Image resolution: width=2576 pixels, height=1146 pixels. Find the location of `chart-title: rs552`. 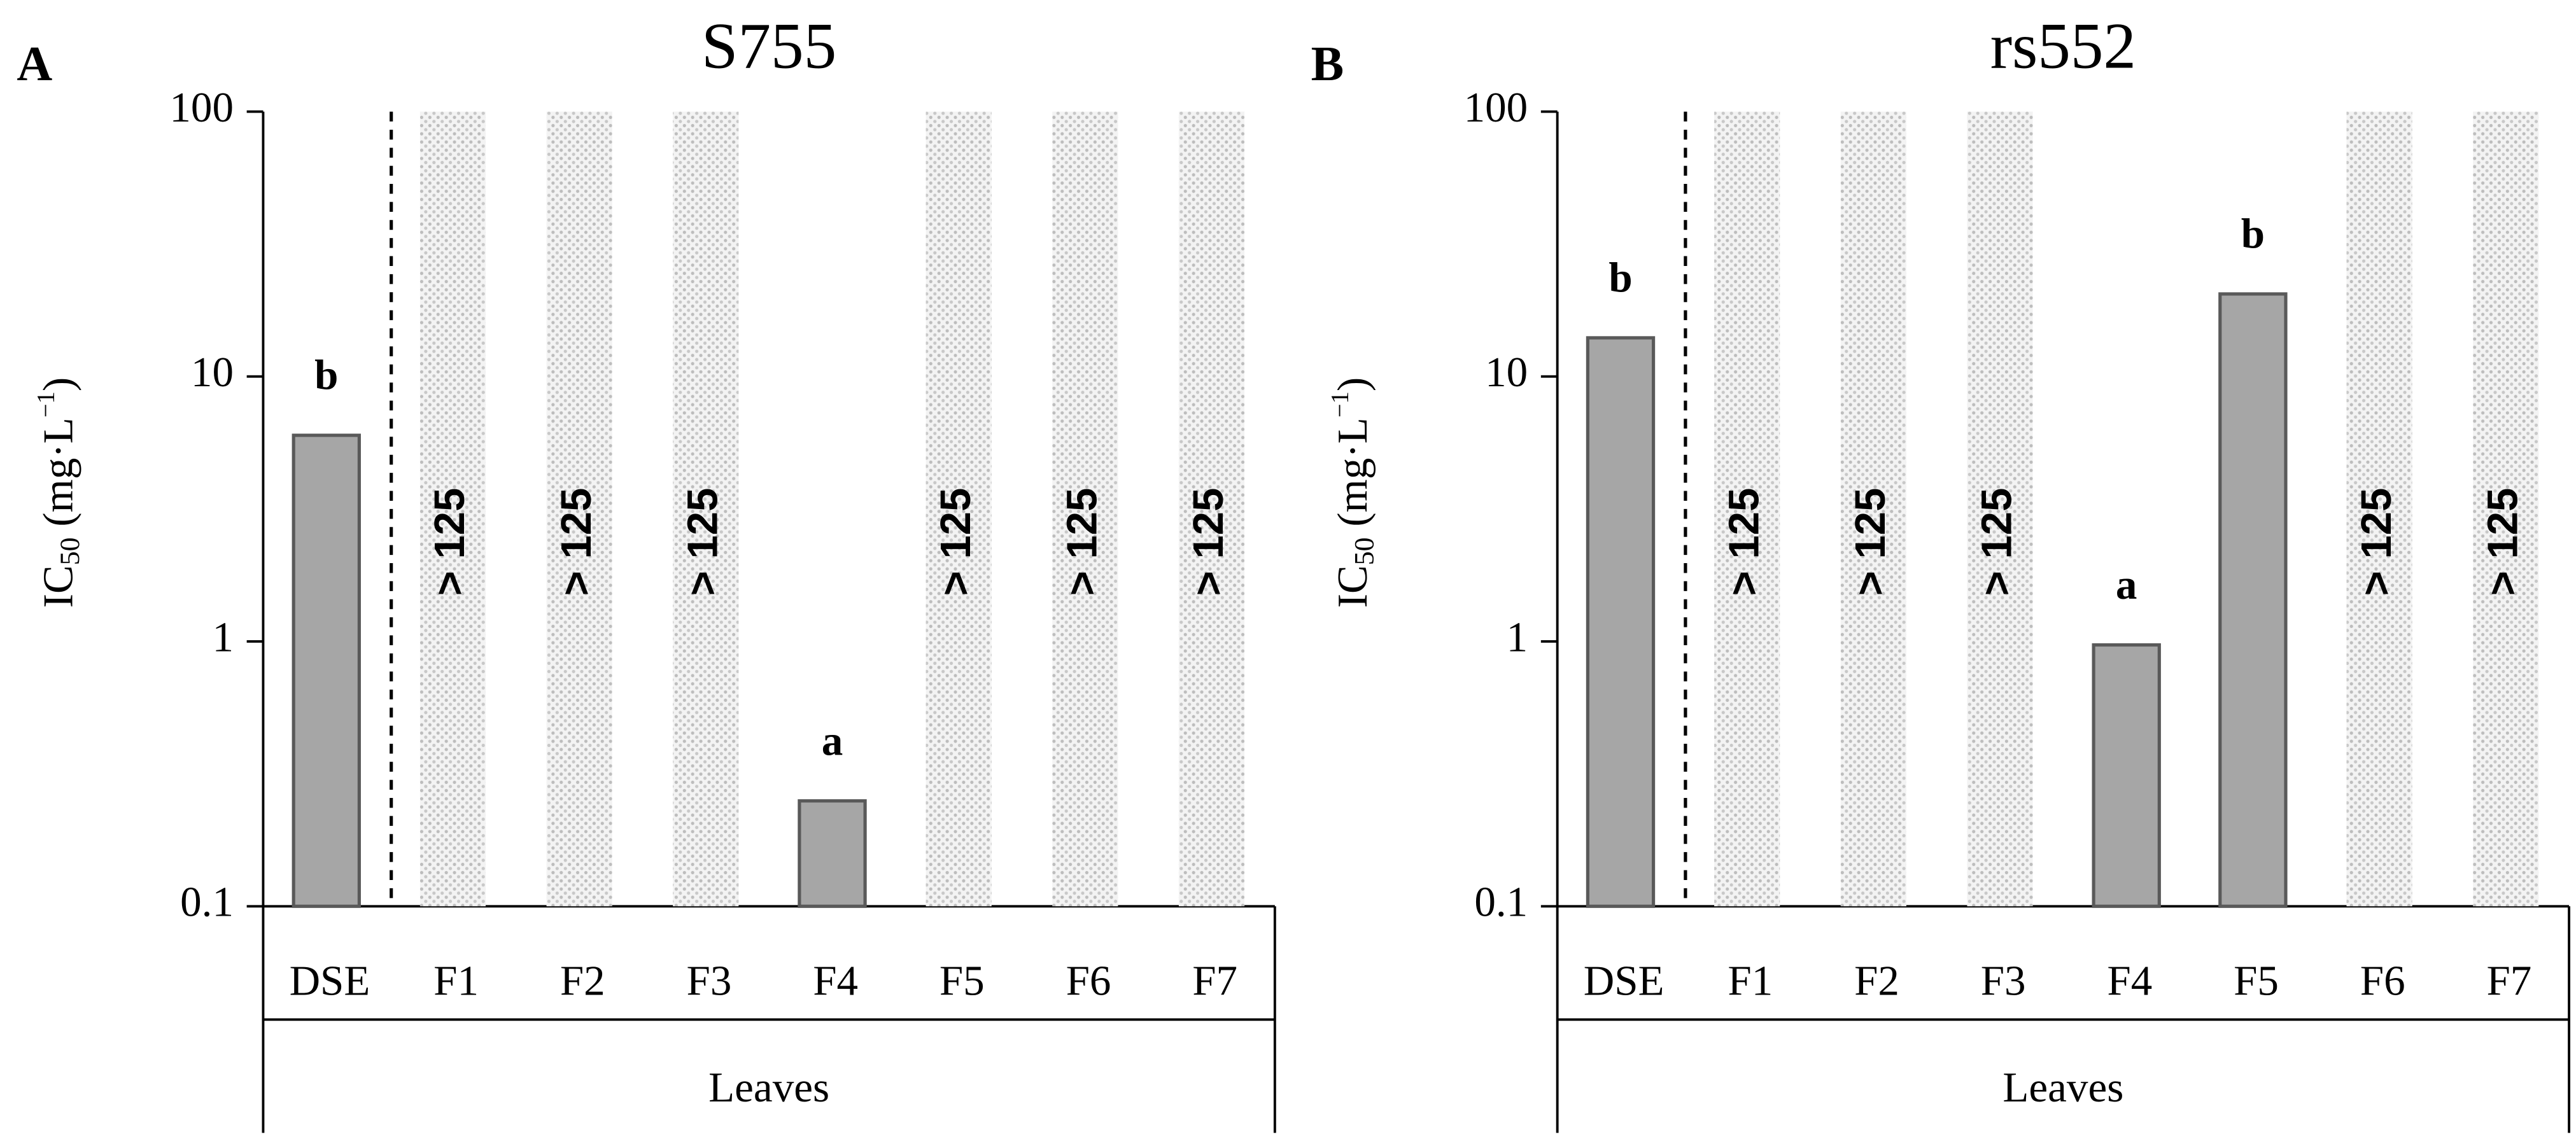

chart-title: rs552 is located at coordinates (2063, 46).